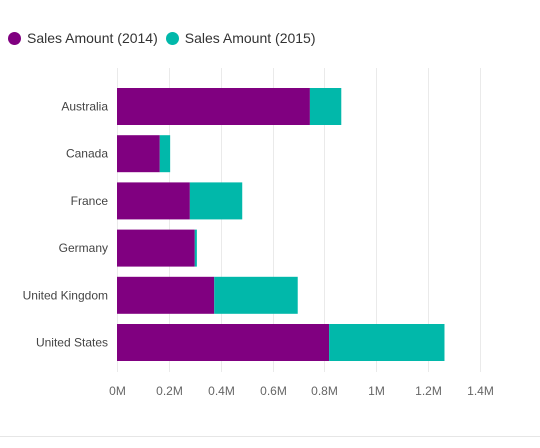  I want to click on y-category-label: Australia, so click(84, 107).